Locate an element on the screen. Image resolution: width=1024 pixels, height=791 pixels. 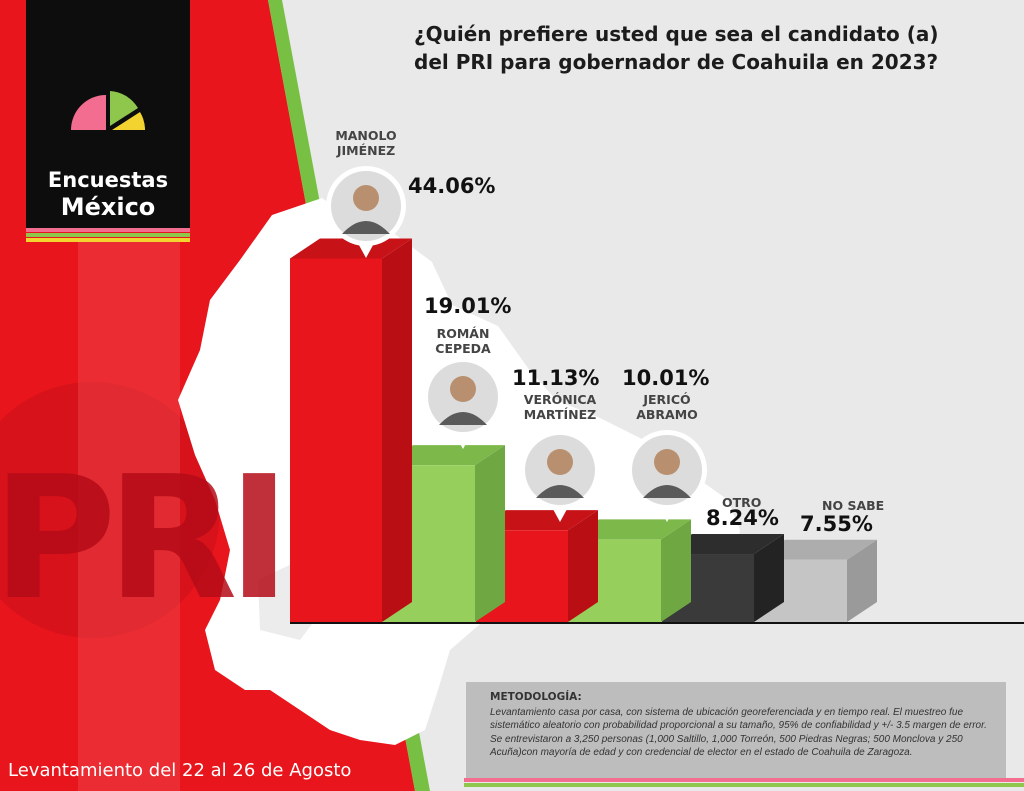
category-label-line: MANOLO is located at coordinates (366, 135).